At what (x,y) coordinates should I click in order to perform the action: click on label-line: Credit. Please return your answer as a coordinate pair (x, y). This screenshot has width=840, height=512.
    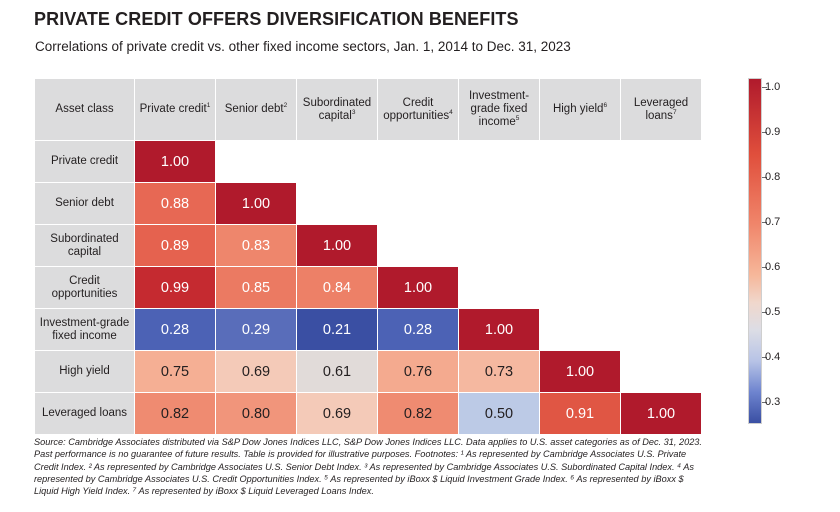
    Looking at the image, I should click on (84, 280).